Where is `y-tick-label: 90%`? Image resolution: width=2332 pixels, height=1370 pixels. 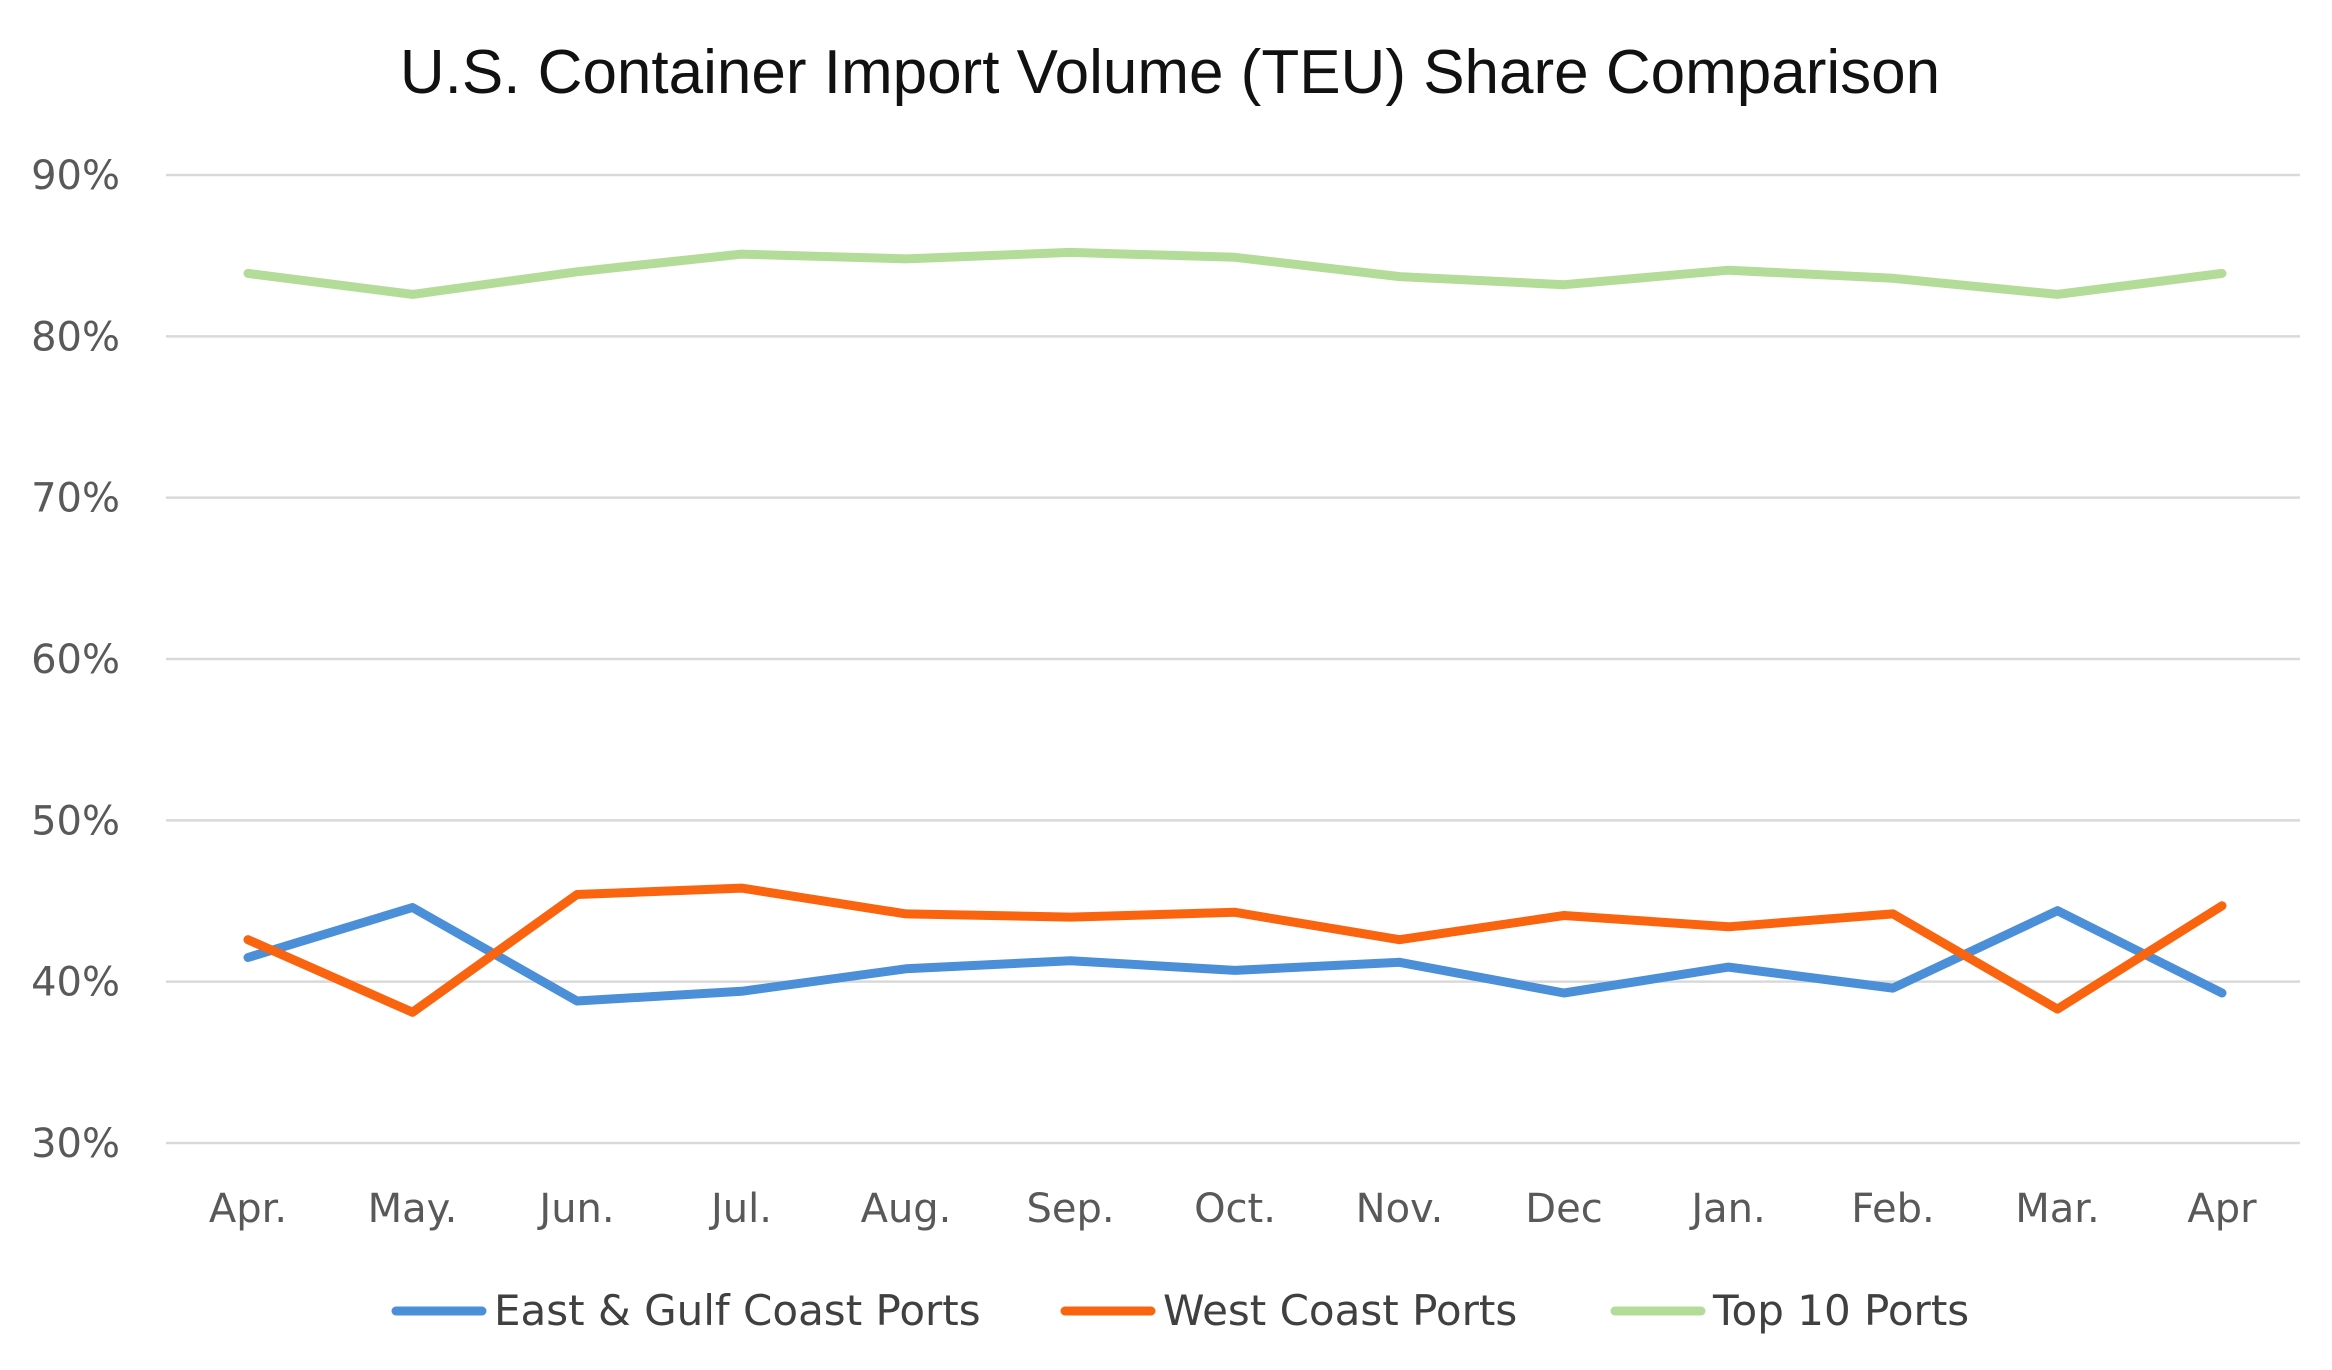 y-tick-label: 90% is located at coordinates (75, 176).